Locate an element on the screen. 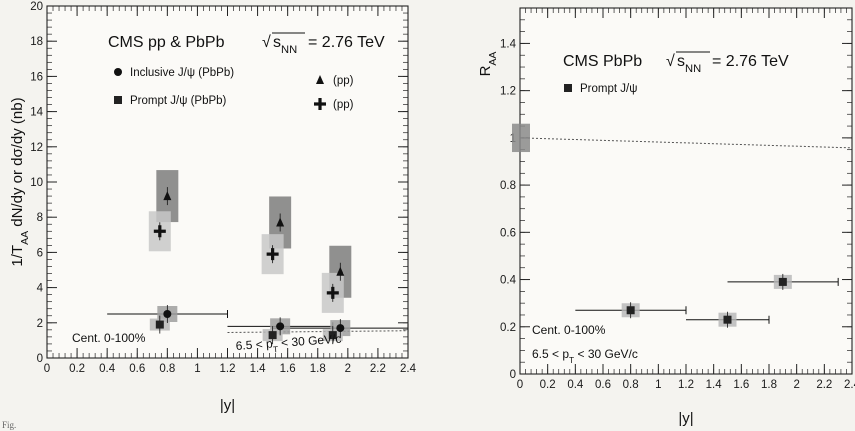 The image size is (855, 431). y-tick-label: 2 is located at coordinates (40, 324).